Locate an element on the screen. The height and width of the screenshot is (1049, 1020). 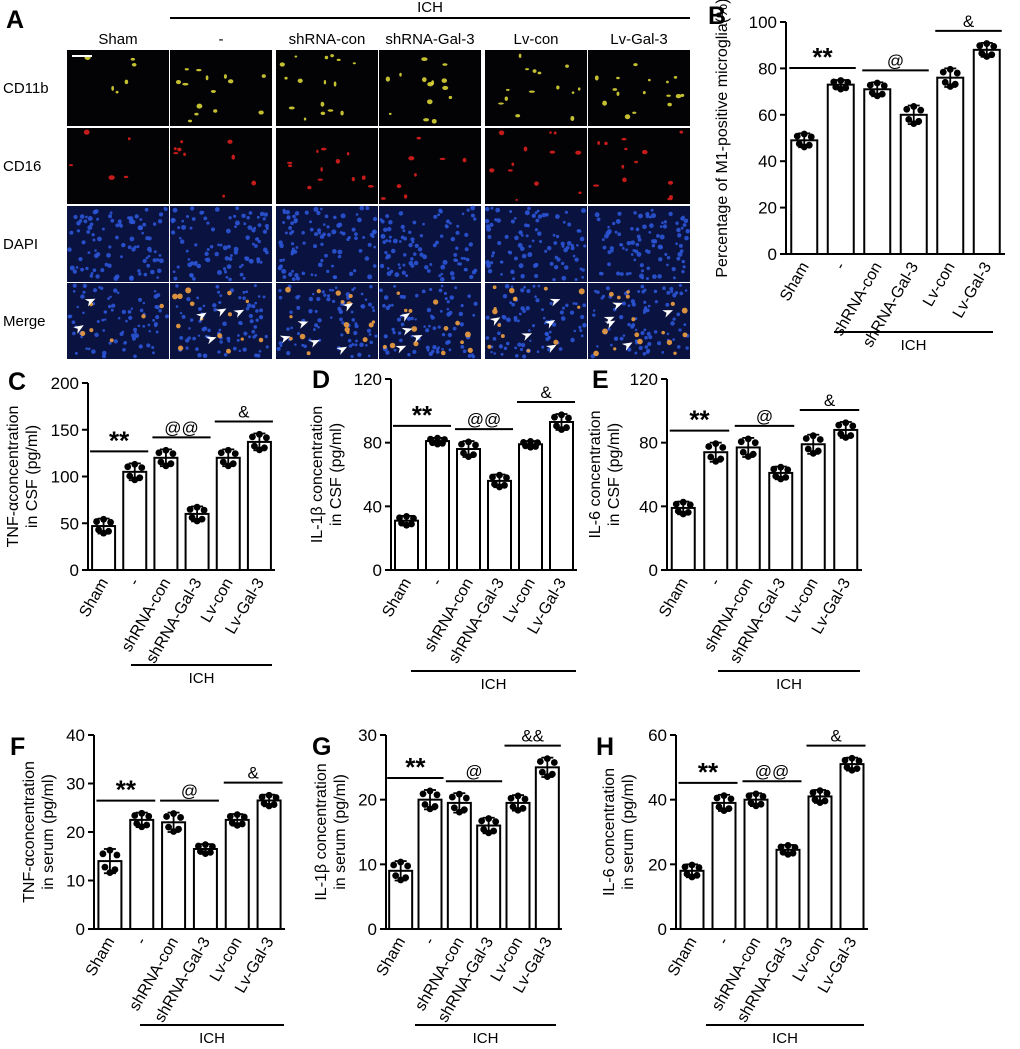
x-tick-label: Sham is located at coordinates (94, 598).